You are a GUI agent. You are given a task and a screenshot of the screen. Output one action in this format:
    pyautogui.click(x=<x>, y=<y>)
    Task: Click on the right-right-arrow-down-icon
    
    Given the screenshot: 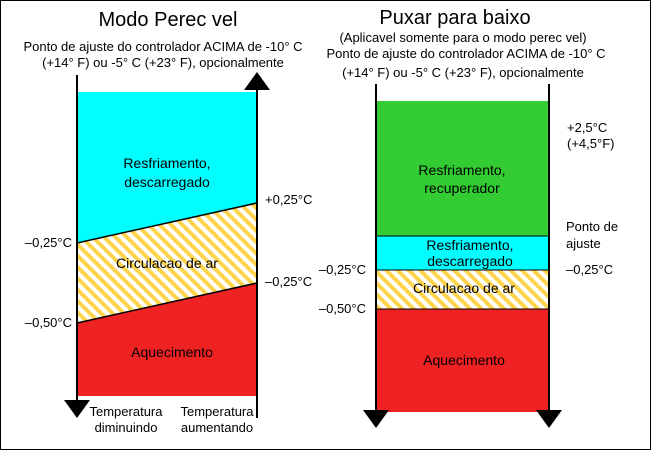 What is the action you would take?
    pyautogui.click(x=549, y=419)
    